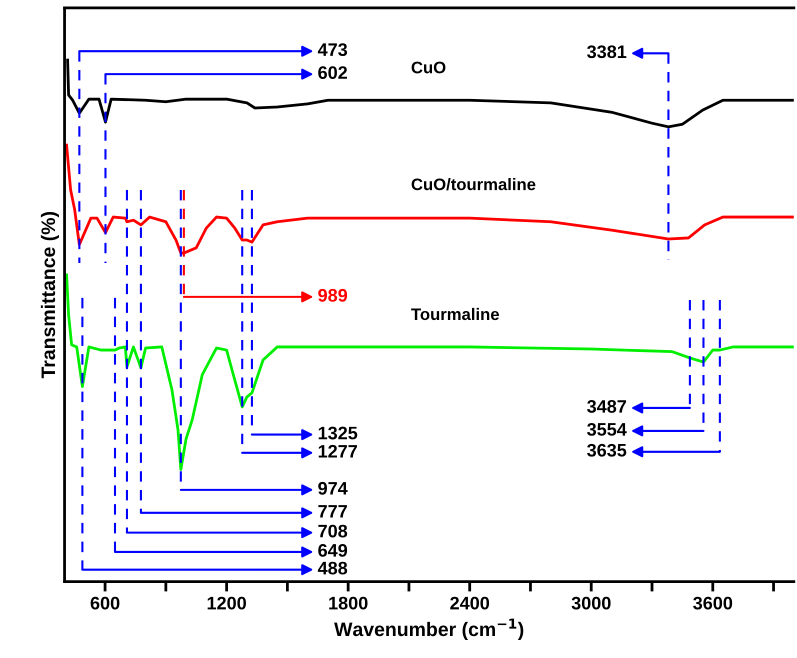  What do you see at coordinates (333, 531) in the screenshot?
I see `ref-line-label: 708` at bounding box center [333, 531].